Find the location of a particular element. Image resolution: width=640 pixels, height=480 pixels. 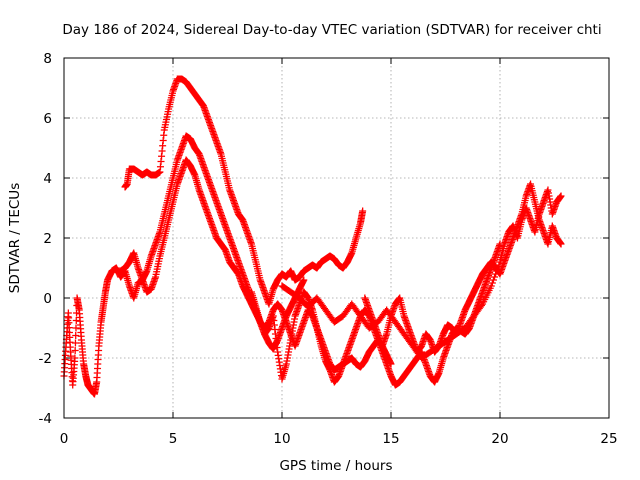

x-axis-label: GPS time / hours is located at coordinates (335, 466).